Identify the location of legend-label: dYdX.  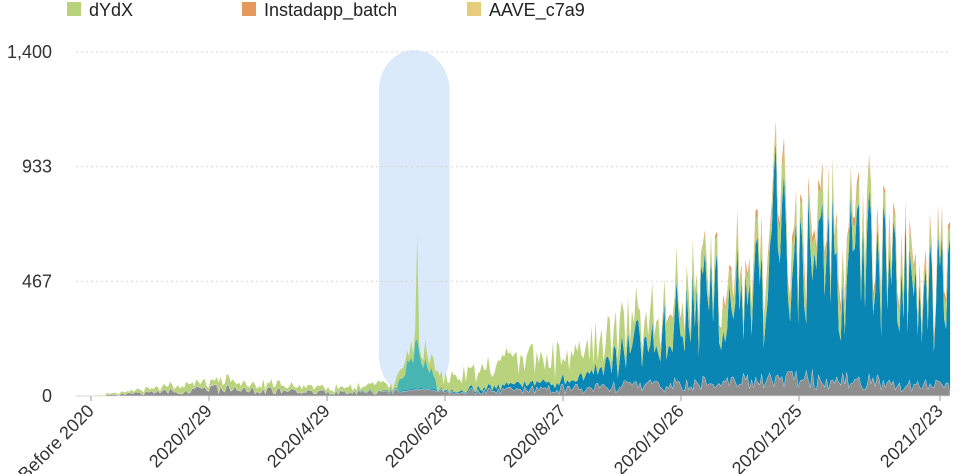
(111, 10).